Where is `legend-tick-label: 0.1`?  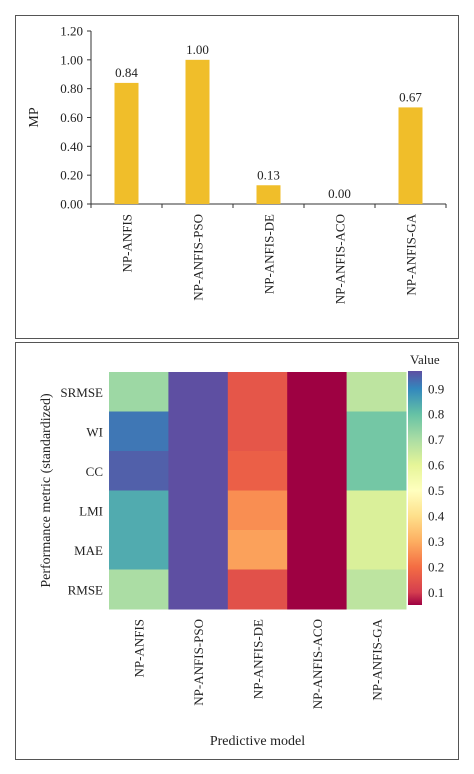
legend-tick-label: 0.1 is located at coordinates (436, 592).